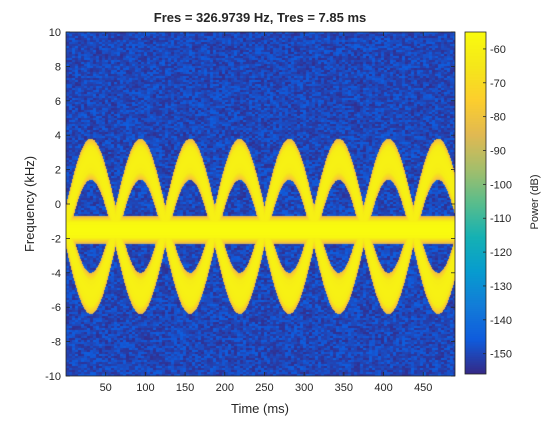 This screenshot has height=425, width=560. What do you see at coordinates (106, 388) in the screenshot?
I see `x-tick-label: 50` at bounding box center [106, 388].